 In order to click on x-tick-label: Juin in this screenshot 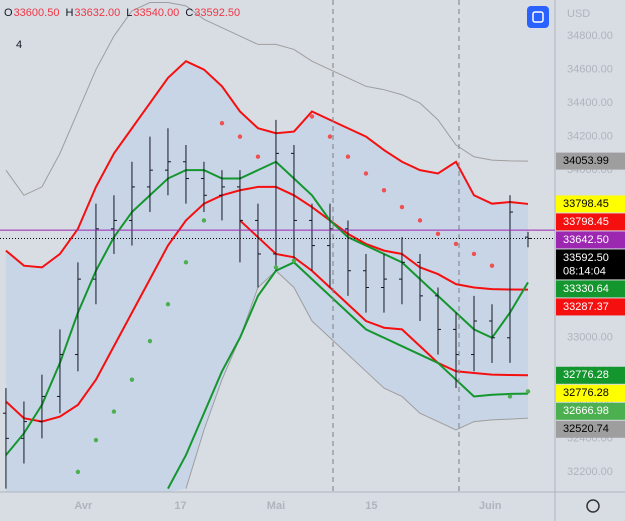, I will do `click(490, 506)`.